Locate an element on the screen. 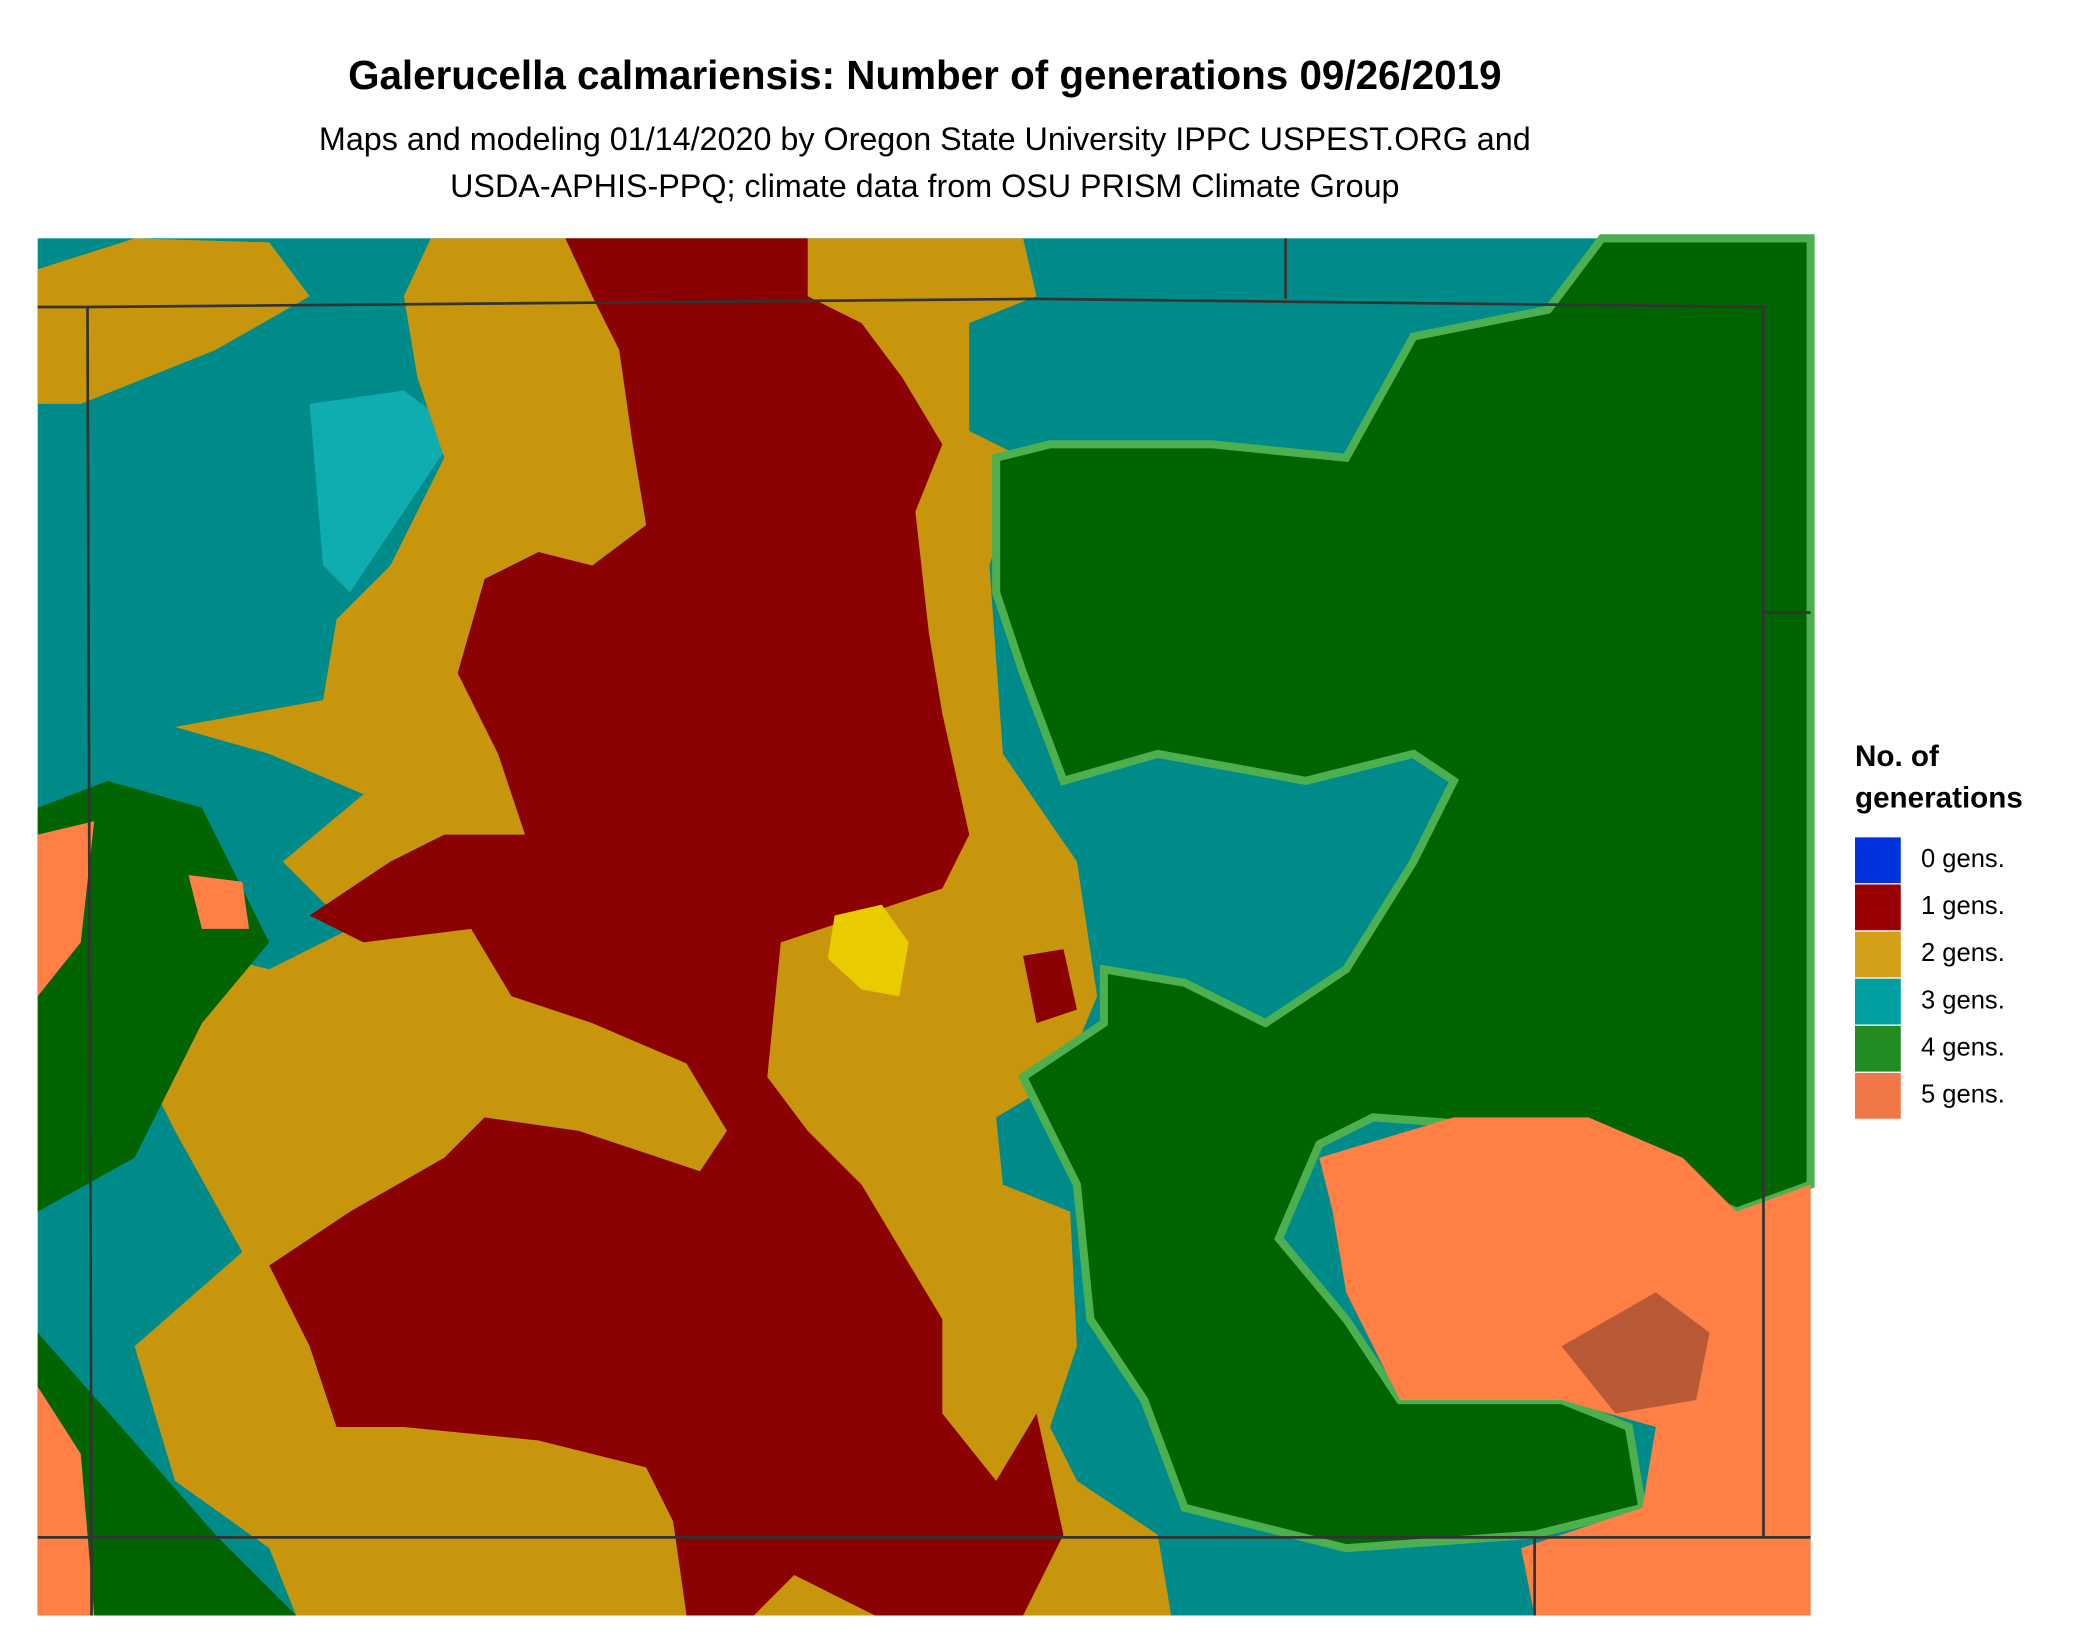 Image resolution: width=2100 pixels, height=1633 pixels. legend-title: generations is located at coordinates (1939, 798).